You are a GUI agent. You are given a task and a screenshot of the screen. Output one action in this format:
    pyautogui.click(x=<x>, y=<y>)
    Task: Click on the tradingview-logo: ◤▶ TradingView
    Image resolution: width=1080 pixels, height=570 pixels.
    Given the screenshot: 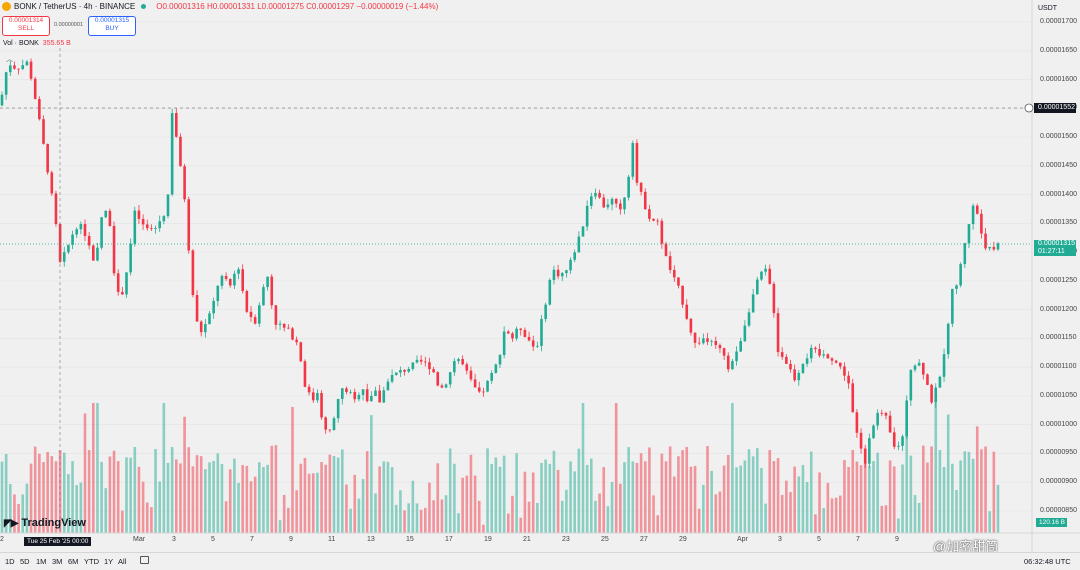 What is the action you would take?
    pyautogui.click(x=45, y=523)
    